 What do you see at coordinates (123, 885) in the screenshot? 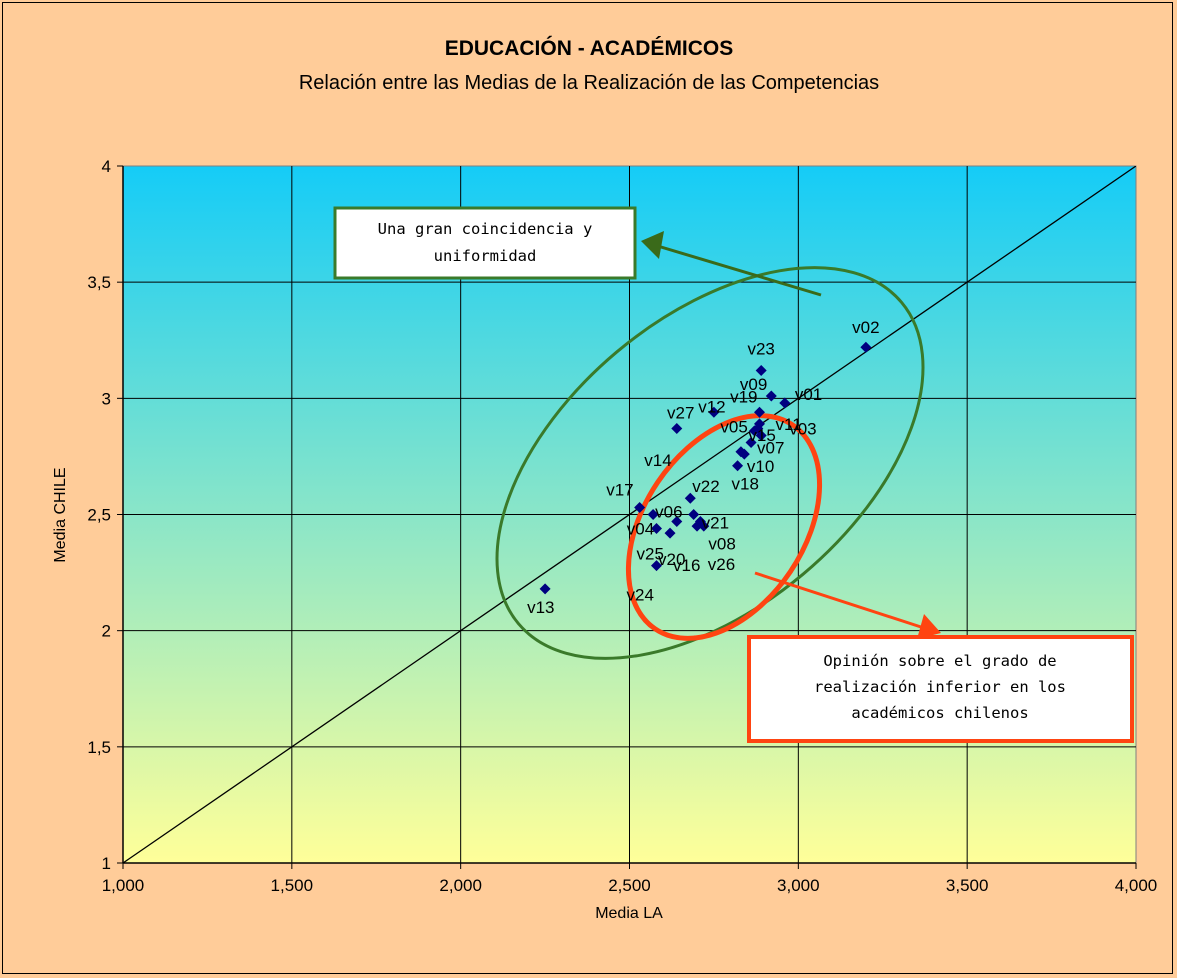
I see `x-tick-label: 1,000` at bounding box center [123, 885].